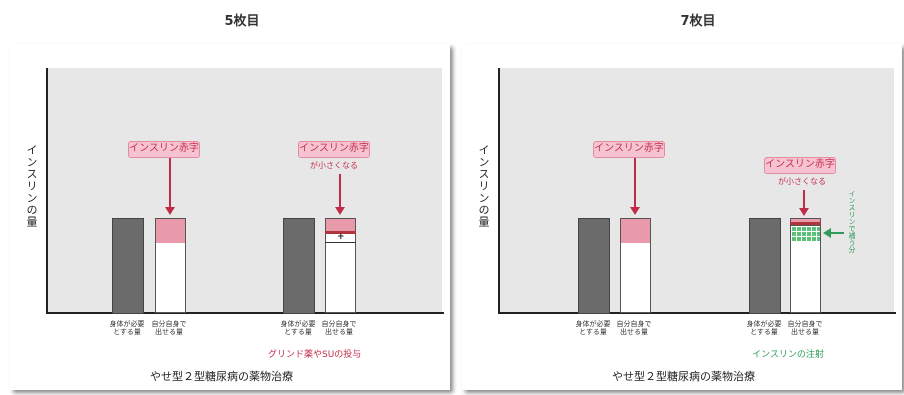  I want to click on injection-note: インスリンの注射, so click(788, 355).